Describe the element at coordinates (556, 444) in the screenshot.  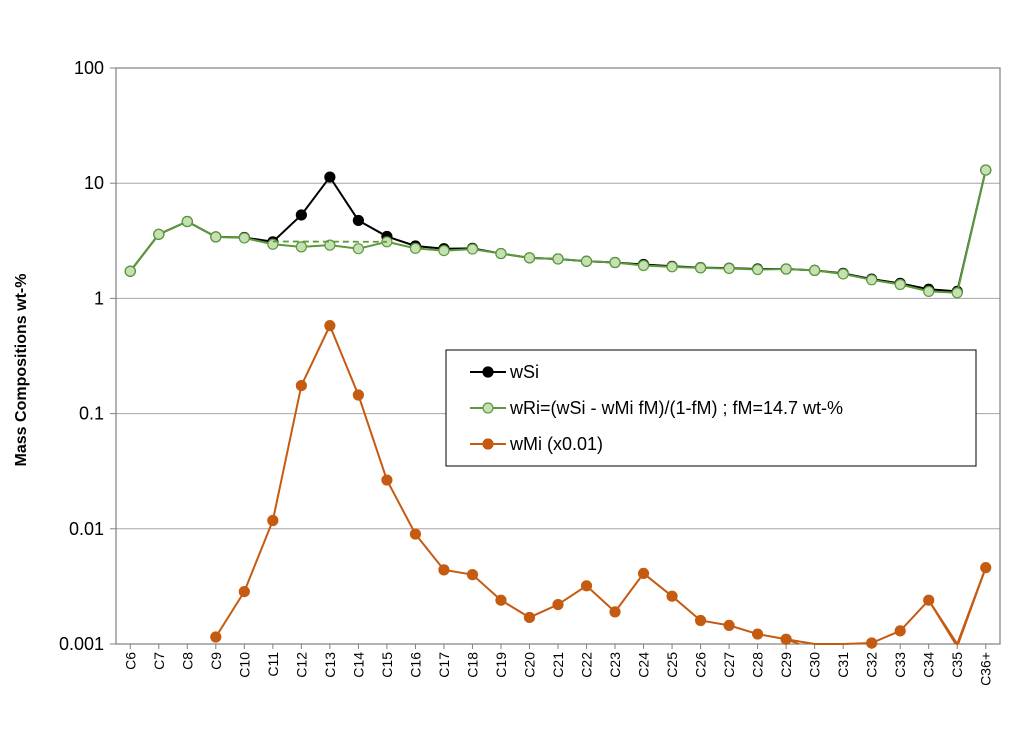
I see `legend-label: wMi (x0.01)` at that location.